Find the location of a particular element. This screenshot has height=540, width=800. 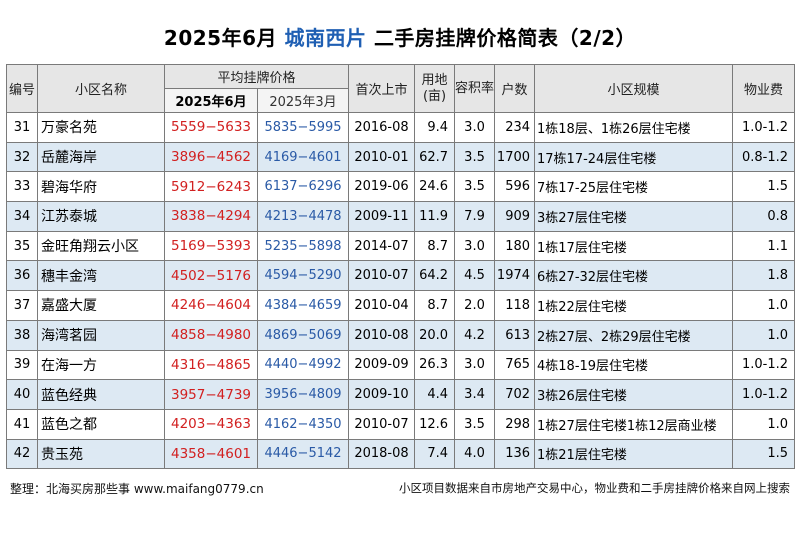

cell-name: 碧海华府 is located at coordinates (101, 187).